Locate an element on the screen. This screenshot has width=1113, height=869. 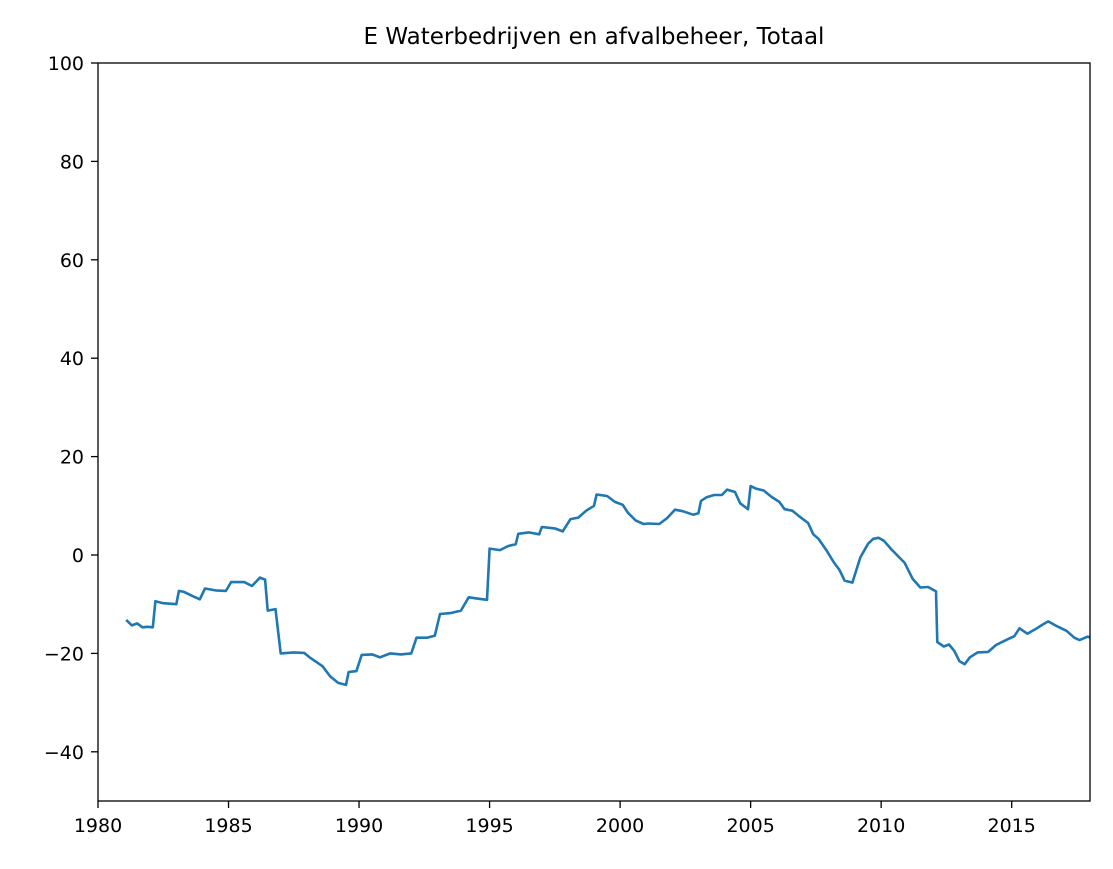
y-tick-label: 40 is located at coordinates (72, 359).